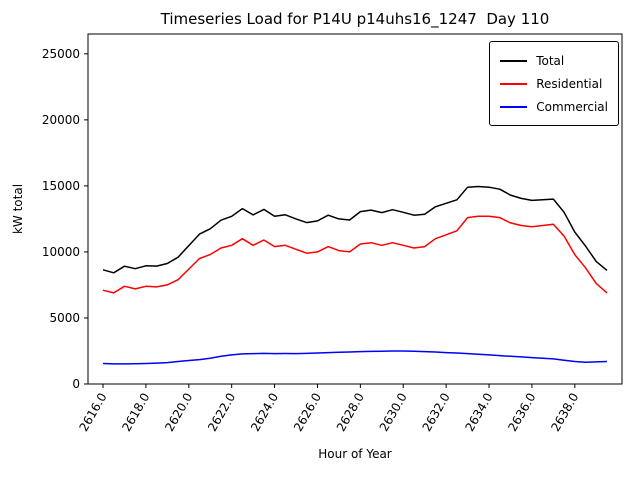 The width and height of the screenshot is (640, 480). What do you see at coordinates (64, 318) in the screenshot?
I see `y-tick-label: 5000` at bounding box center [64, 318].